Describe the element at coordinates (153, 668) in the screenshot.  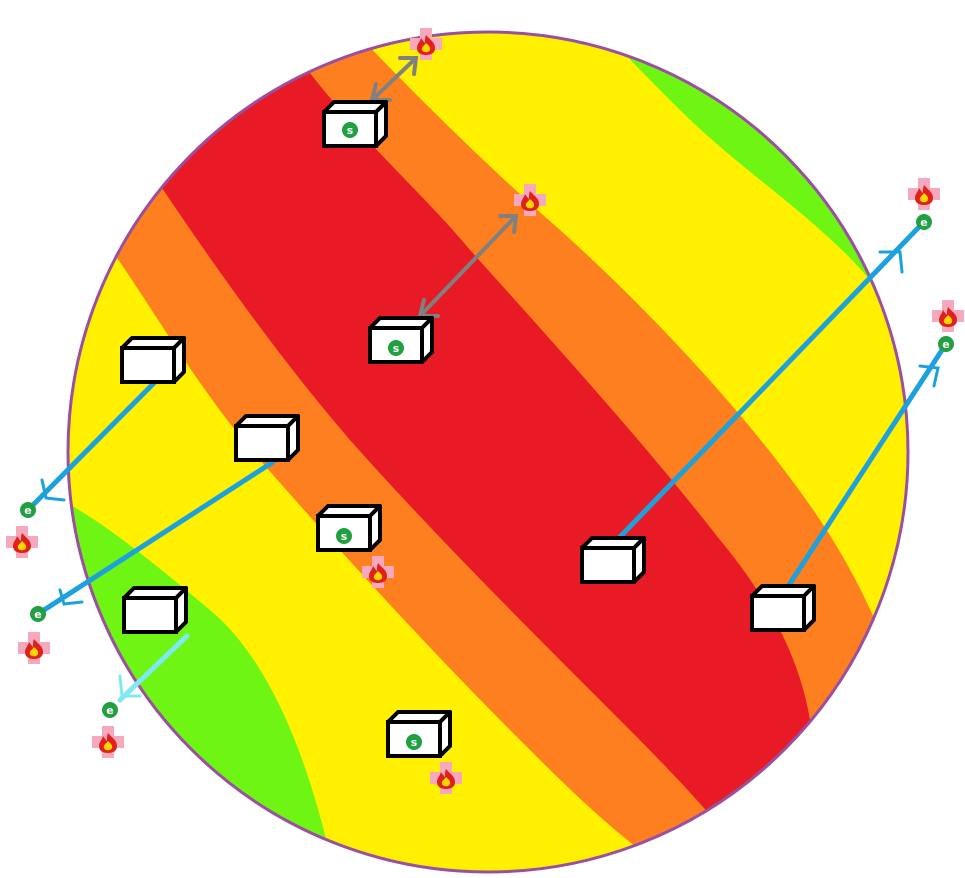
I see `link-line-light` at that location.